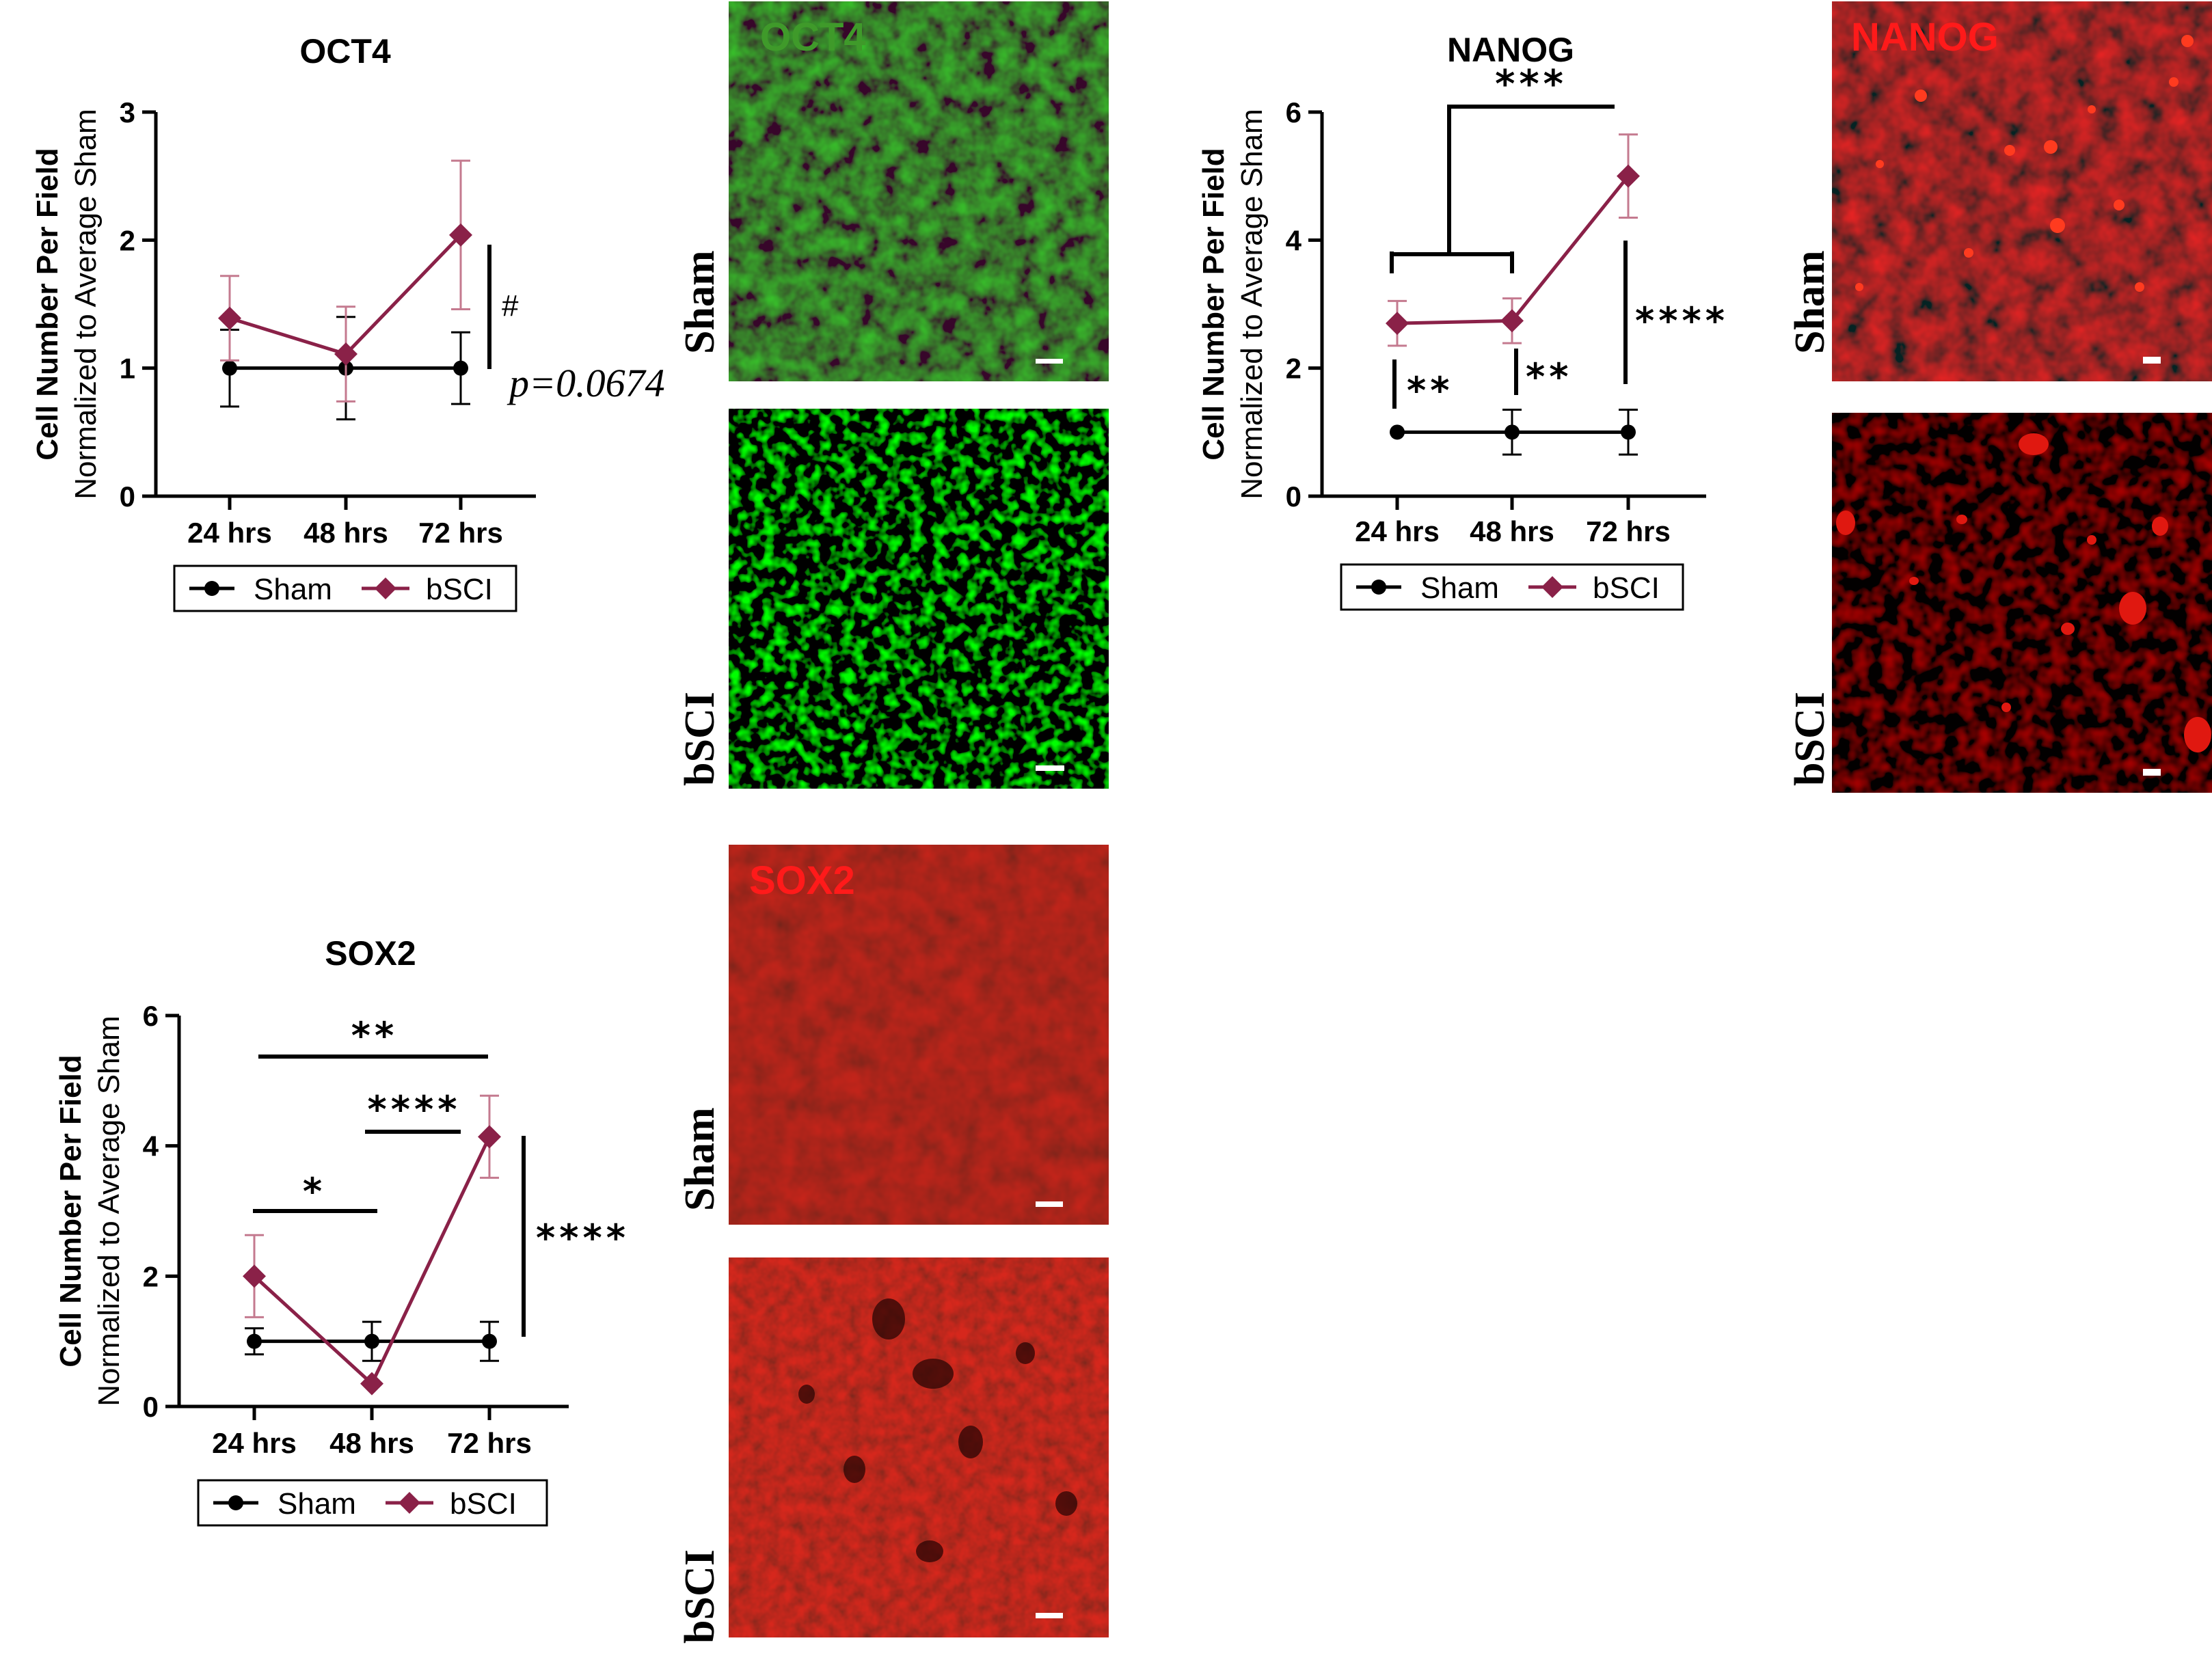  I want to click on nanog-row-label-sham: Sham, so click(1810, 302).